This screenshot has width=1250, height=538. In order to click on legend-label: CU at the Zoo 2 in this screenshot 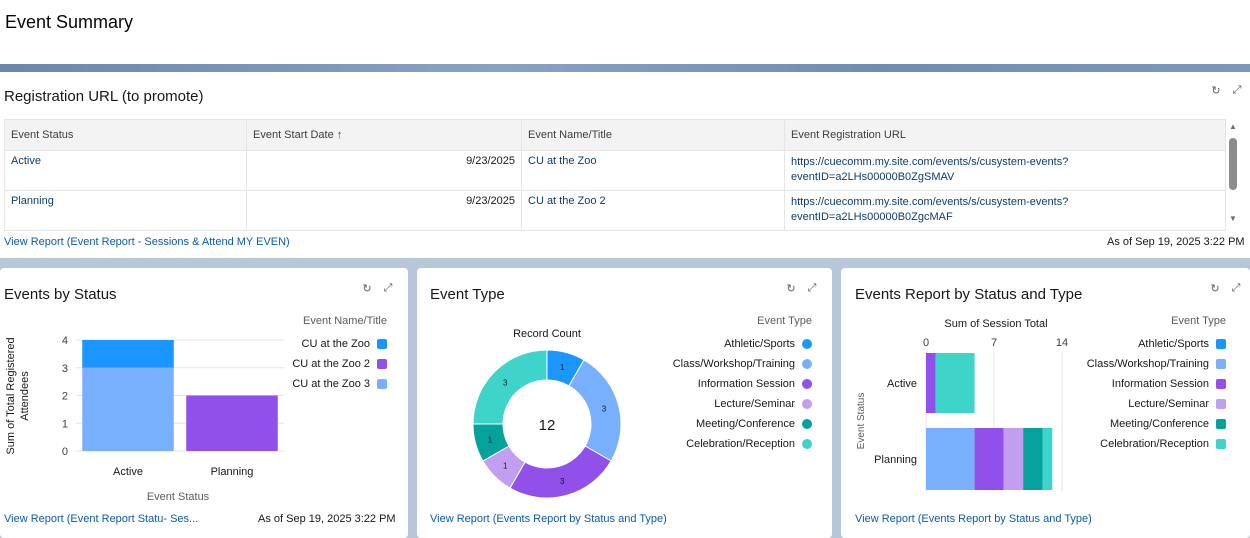, I will do `click(331, 364)`.